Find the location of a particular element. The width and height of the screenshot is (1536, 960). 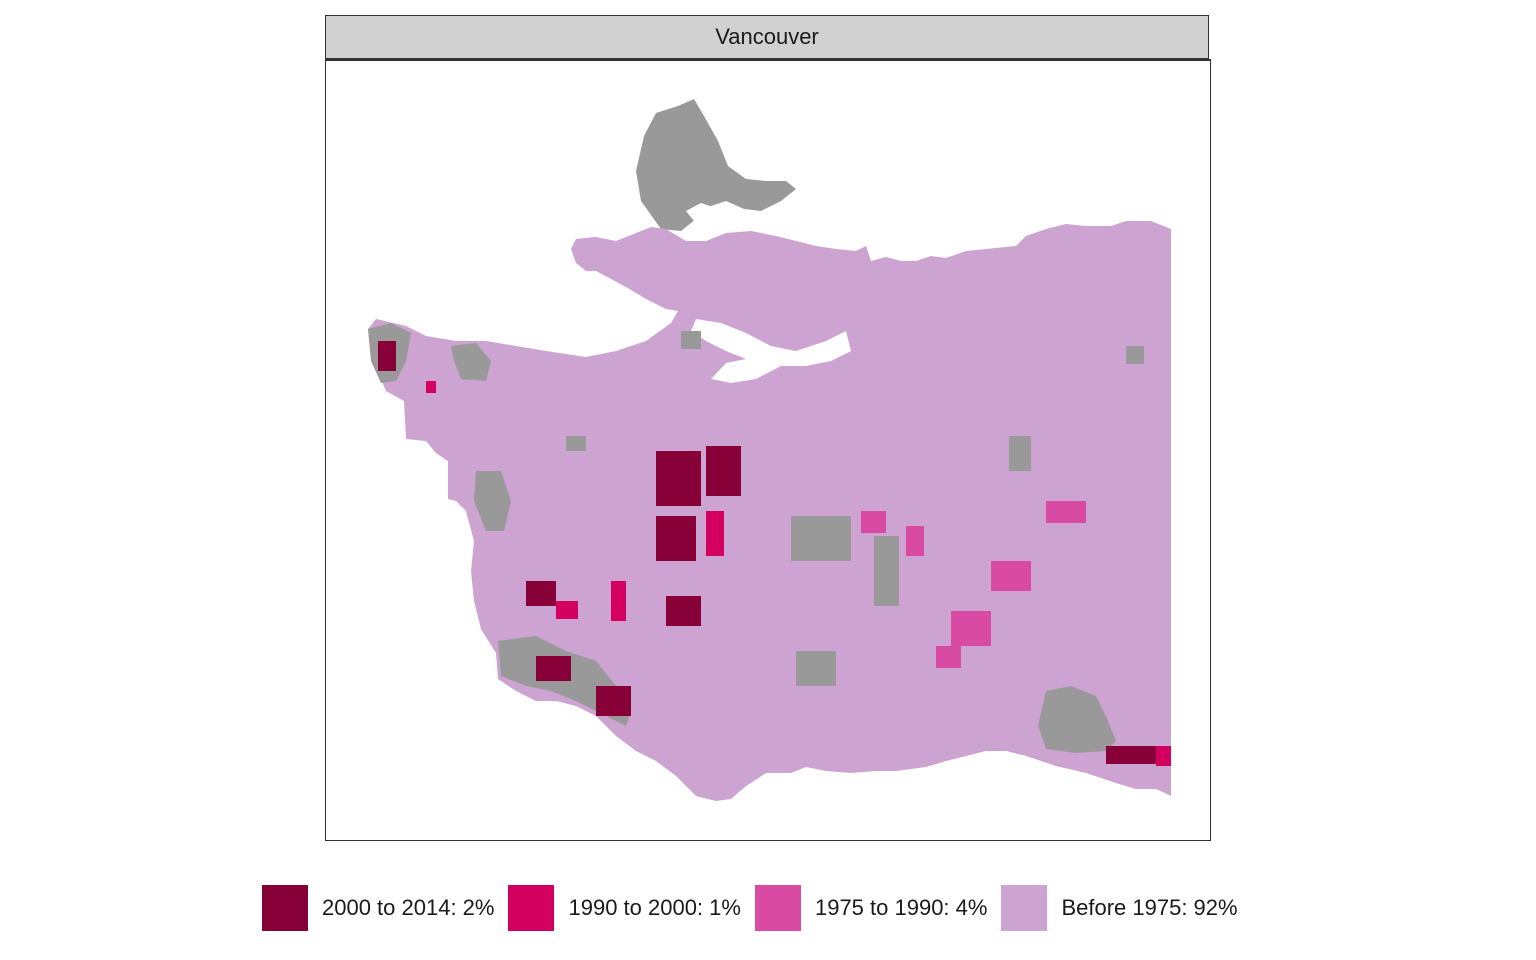

legend-item-1975-1990: 1975 to 1990: 4% is located at coordinates (871, 908).